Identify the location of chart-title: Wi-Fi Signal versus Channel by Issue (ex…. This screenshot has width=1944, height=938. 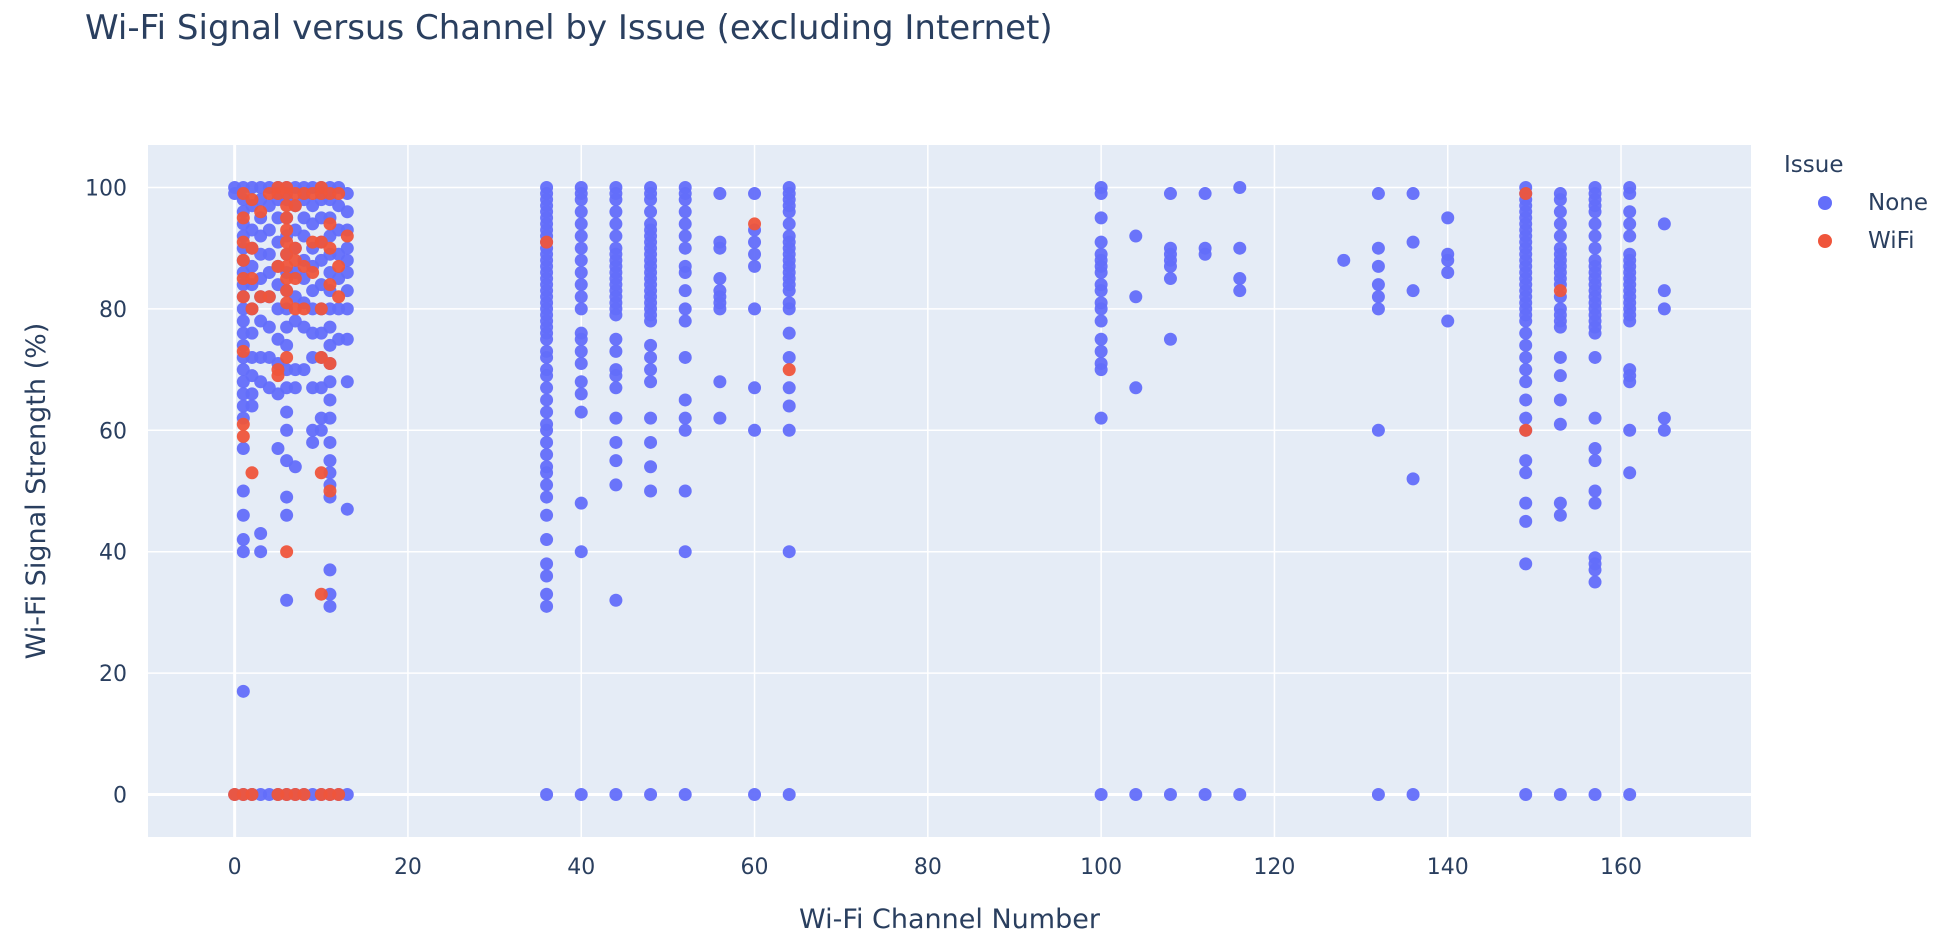
(569, 28).